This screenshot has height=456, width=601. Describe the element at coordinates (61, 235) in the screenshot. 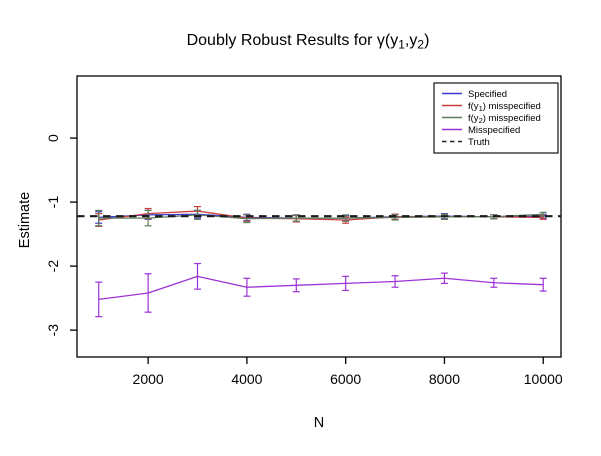

I see `y-axis-ticks: 0 -1 -2 -3` at that location.